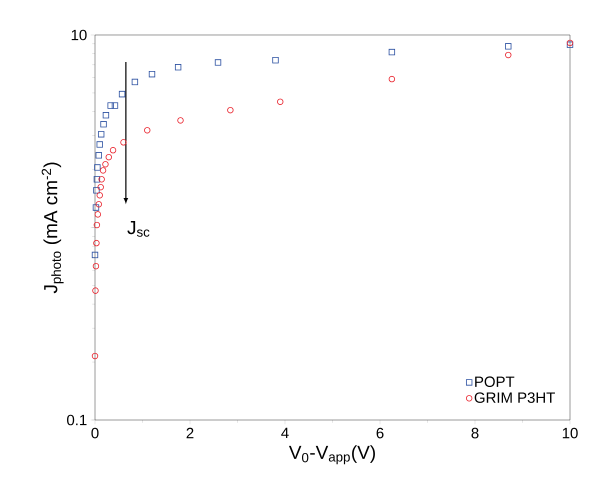 The image size is (589, 490). Describe the element at coordinates (190, 433) in the screenshot. I see `x-tick-label: 2` at that location.